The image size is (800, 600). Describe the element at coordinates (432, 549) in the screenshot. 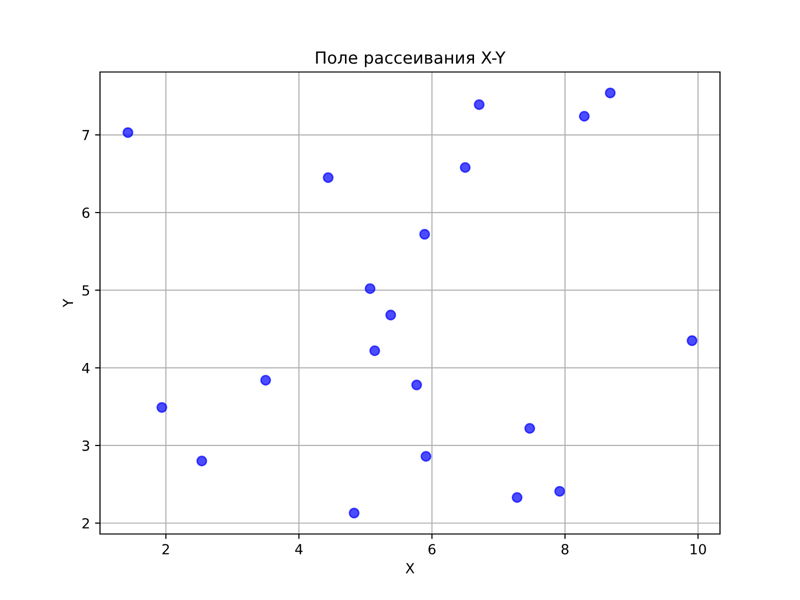

I see `x-tick-label: 6` at that location.